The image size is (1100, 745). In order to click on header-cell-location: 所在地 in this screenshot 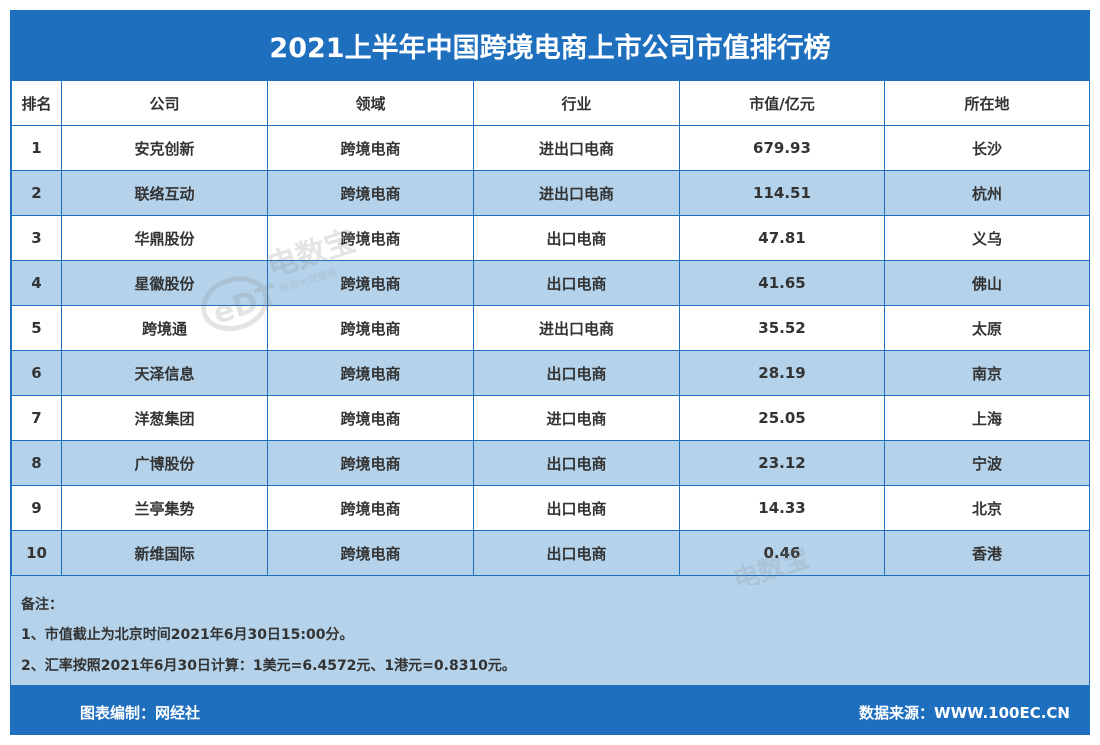, I will do `click(987, 103)`.